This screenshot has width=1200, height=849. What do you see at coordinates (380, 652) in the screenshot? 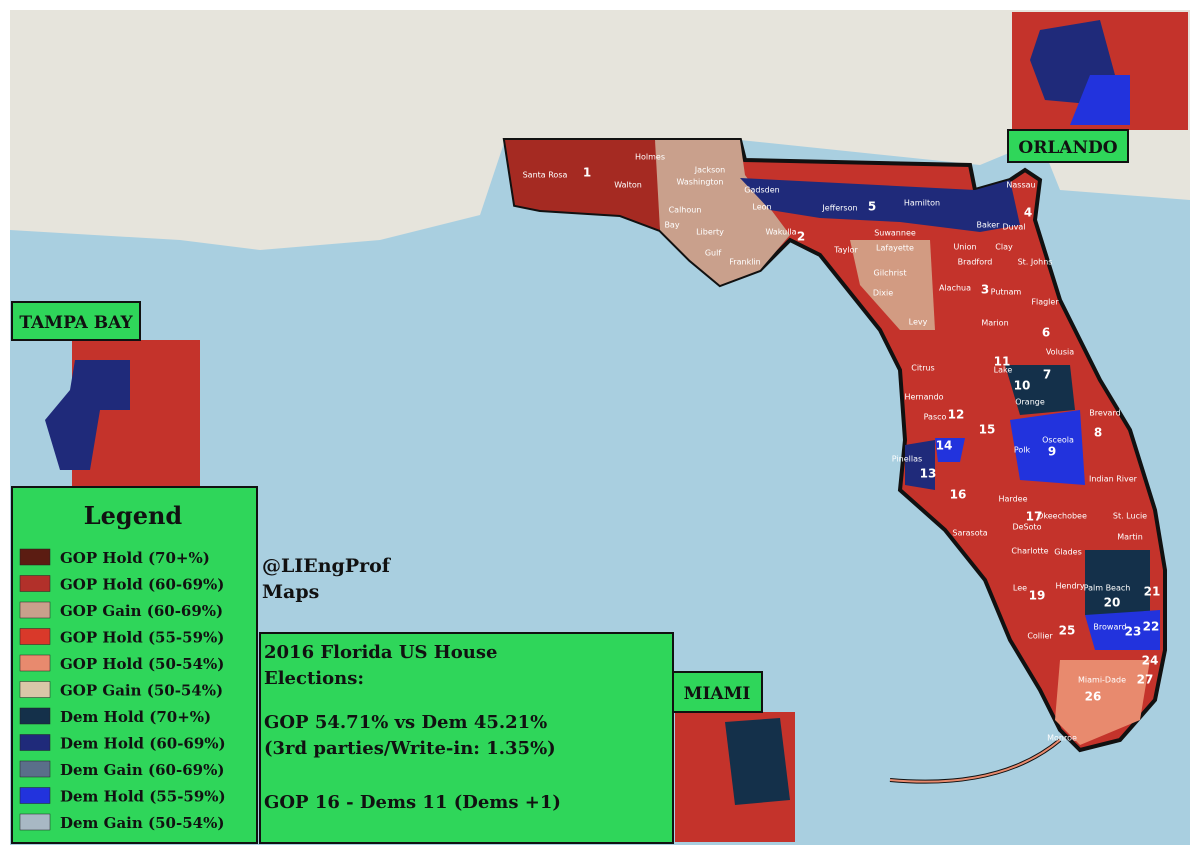
I see `info-title: 2016 Florida US House` at bounding box center [380, 652].